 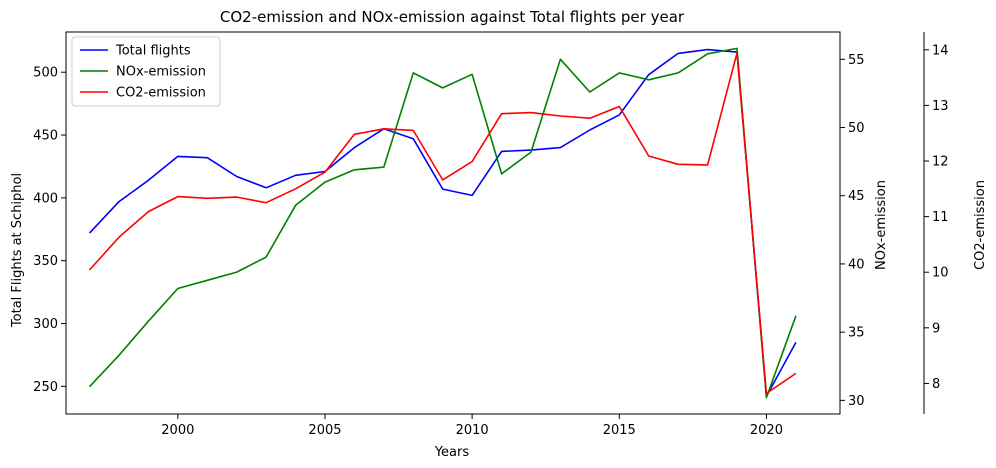 I want to click on legend-label-nox-emission: NOx-emission, so click(x=161, y=72).